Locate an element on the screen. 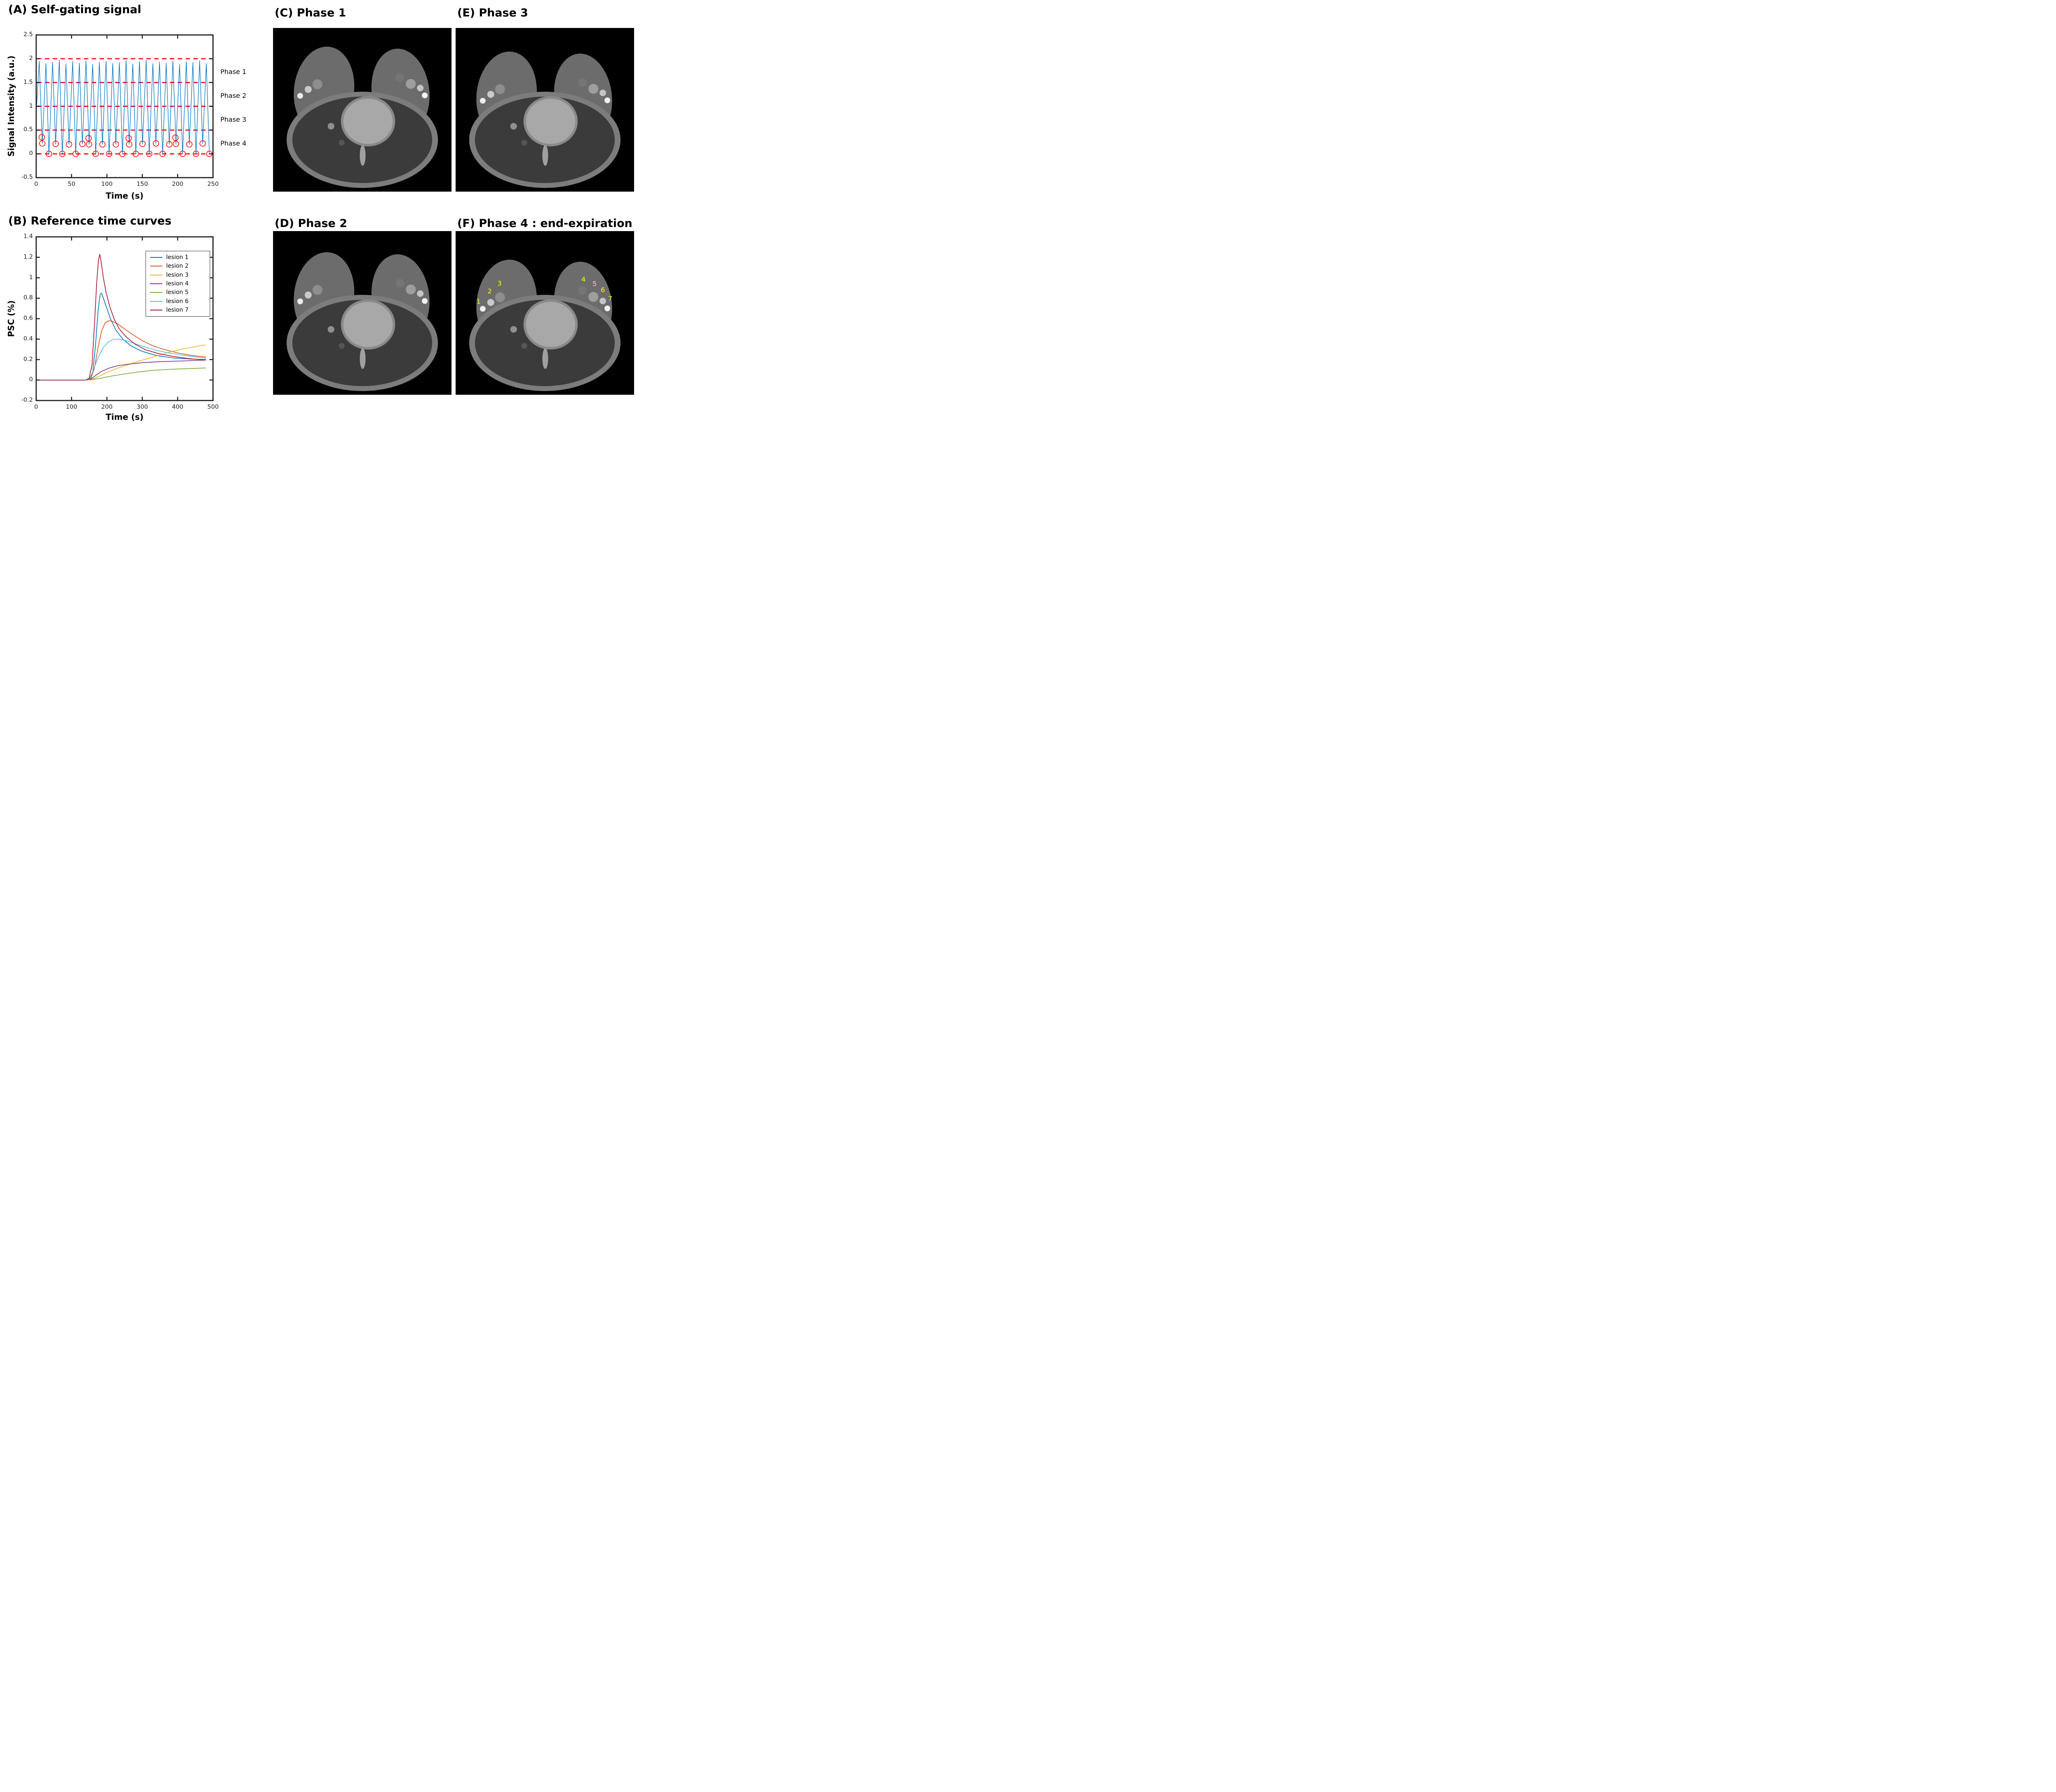  panel-a-x-tick-label: 50 is located at coordinates (71, 184).